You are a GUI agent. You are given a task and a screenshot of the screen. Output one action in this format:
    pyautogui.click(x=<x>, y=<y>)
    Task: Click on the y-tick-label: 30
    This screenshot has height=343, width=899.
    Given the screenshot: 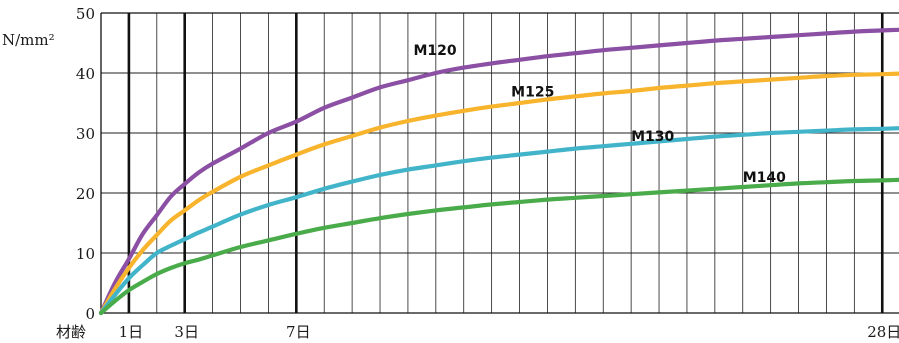 What is the action you would take?
    pyautogui.click(x=85, y=134)
    